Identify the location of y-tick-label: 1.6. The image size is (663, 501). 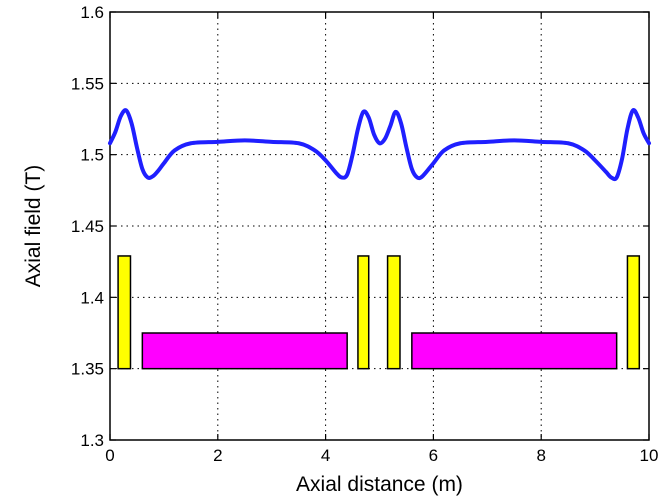
(92, 12).